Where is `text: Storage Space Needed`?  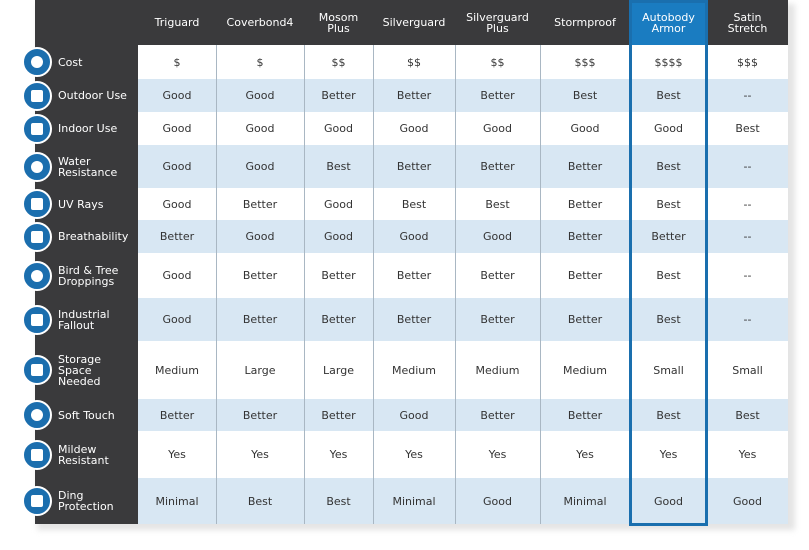 text: Storage Space Needed is located at coordinates (80, 370).